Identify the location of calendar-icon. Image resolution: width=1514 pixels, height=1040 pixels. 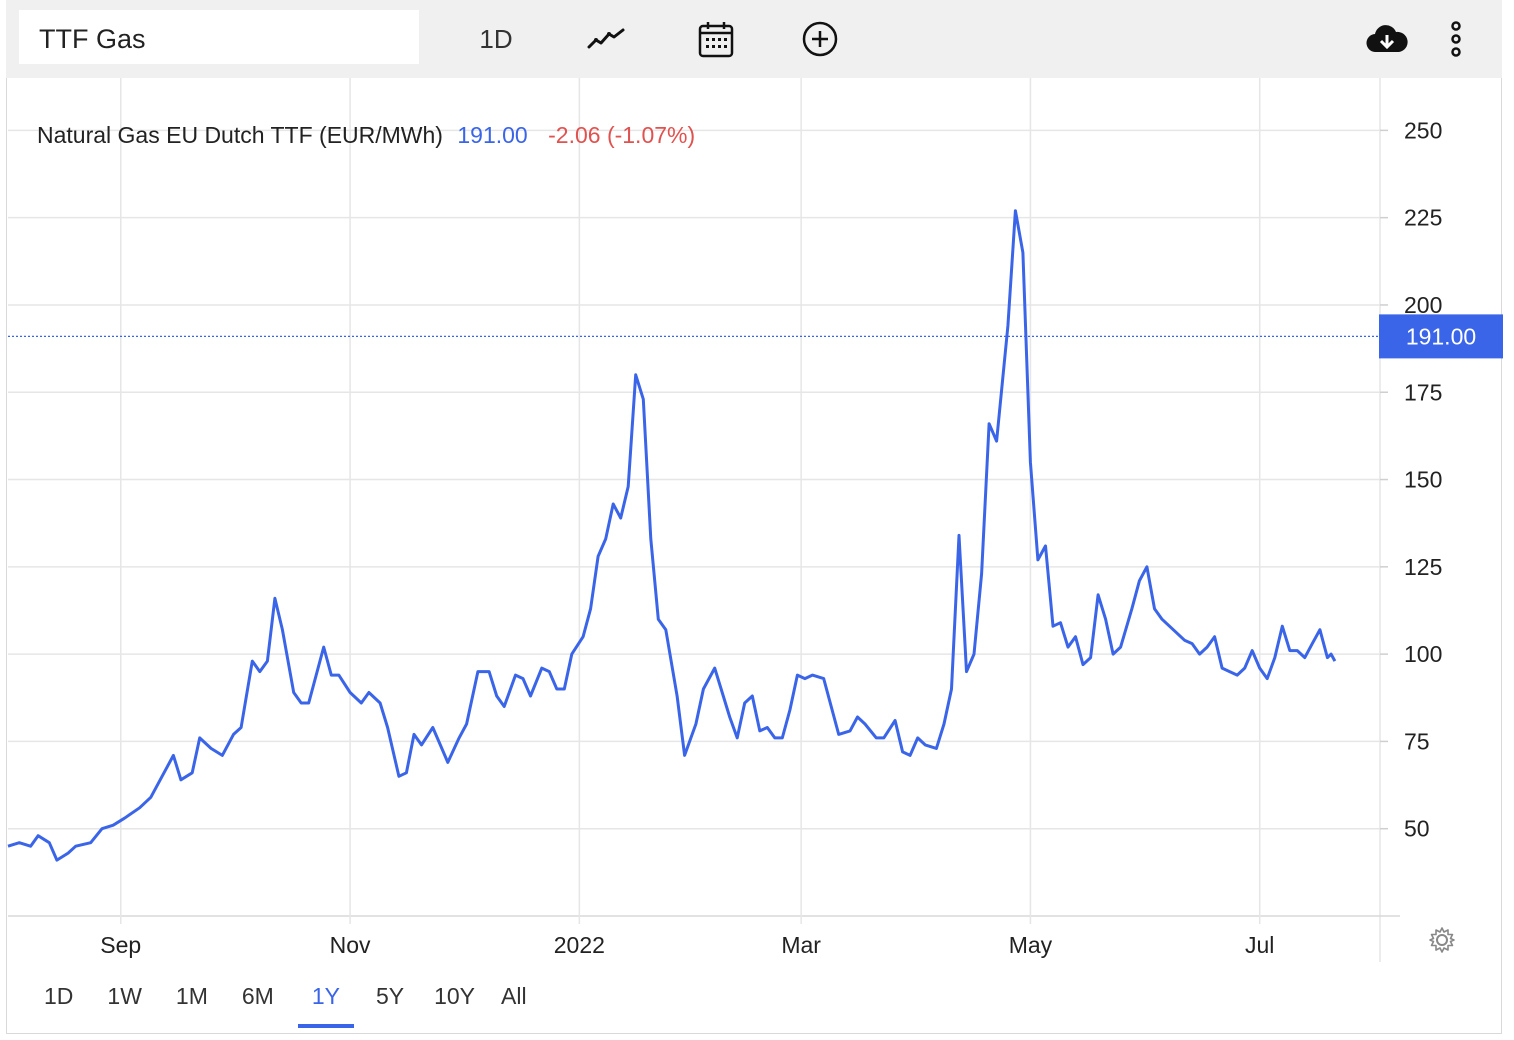
(716, 40).